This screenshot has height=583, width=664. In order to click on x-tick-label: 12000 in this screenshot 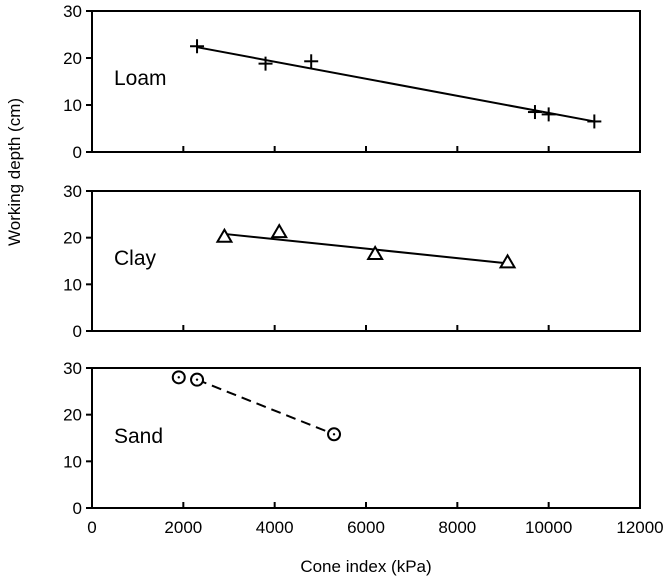, I will do `click(639, 527)`.